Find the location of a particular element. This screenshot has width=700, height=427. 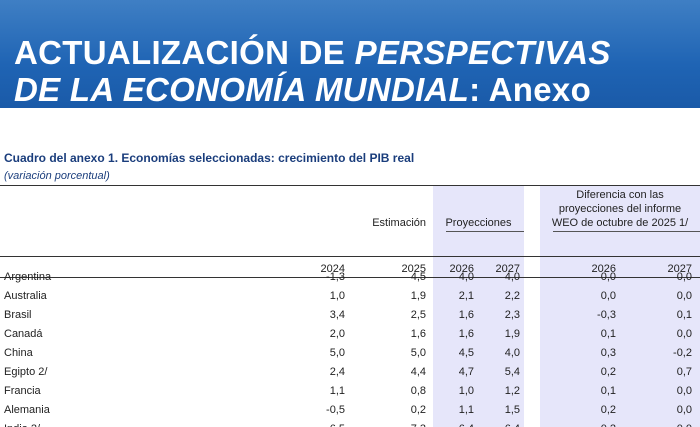

cell-value: 2,4 is located at coordinates (337, 371).